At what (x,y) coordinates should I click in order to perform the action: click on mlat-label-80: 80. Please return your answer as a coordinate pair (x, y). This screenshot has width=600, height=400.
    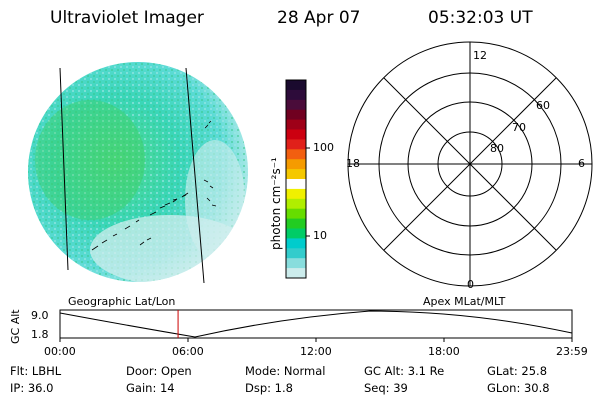
    Looking at the image, I should click on (497, 148).